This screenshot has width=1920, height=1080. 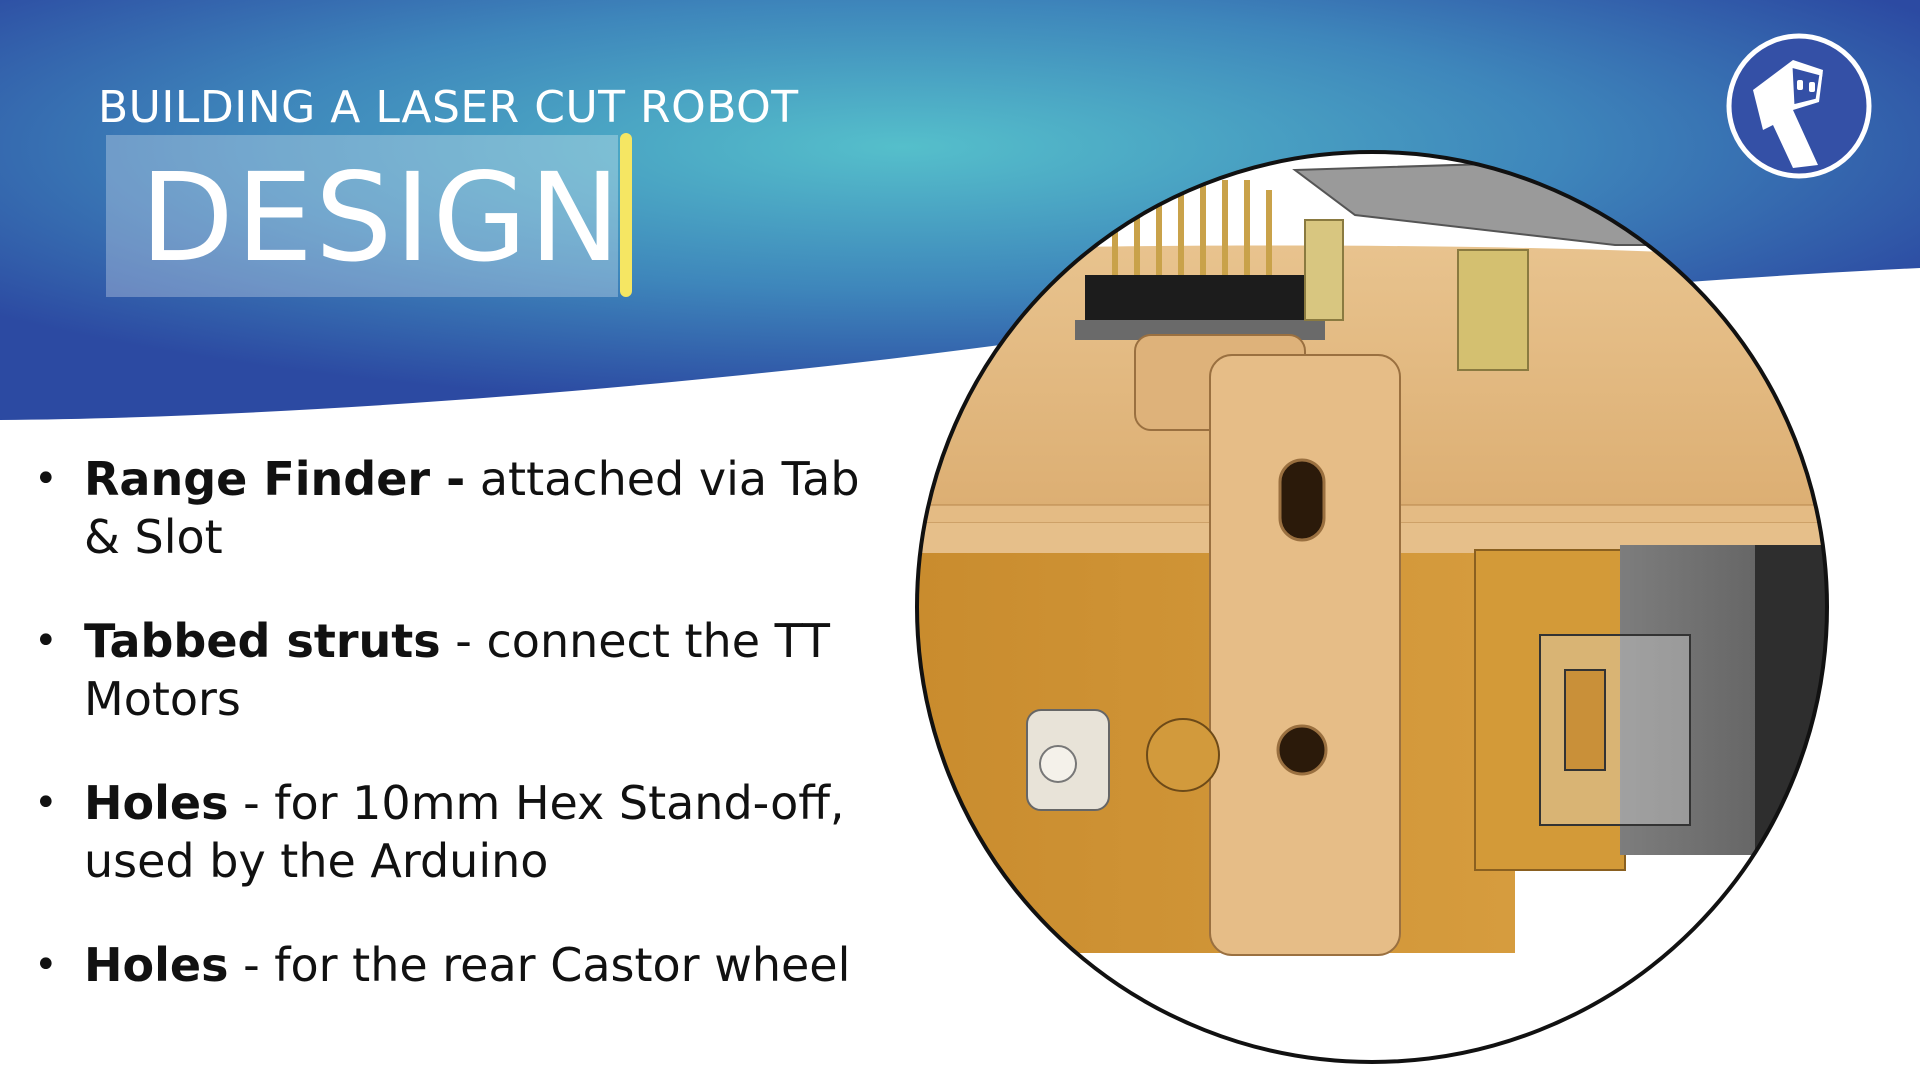 What do you see at coordinates (275, 479) in the screenshot?
I see `bullet-bold: Range Finder -` at bounding box center [275, 479].